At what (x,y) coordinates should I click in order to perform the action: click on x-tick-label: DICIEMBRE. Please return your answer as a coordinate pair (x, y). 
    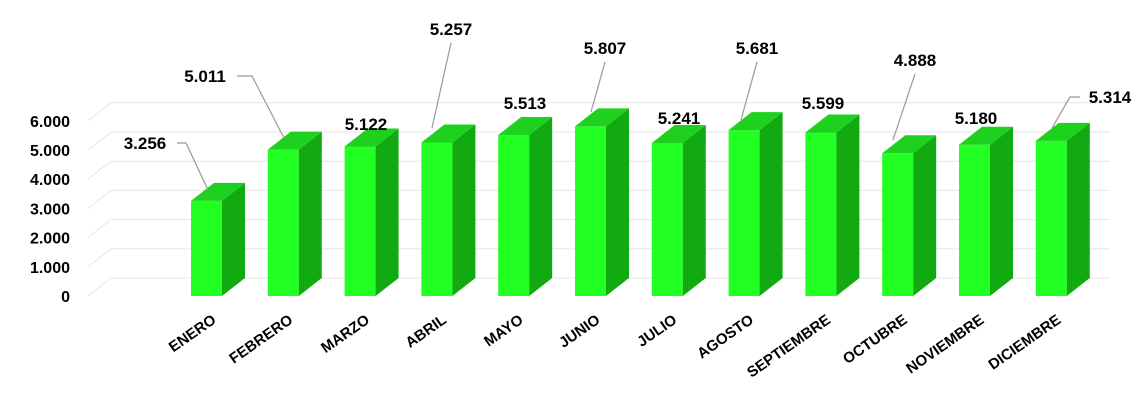
    Looking at the image, I should click on (1024, 342).